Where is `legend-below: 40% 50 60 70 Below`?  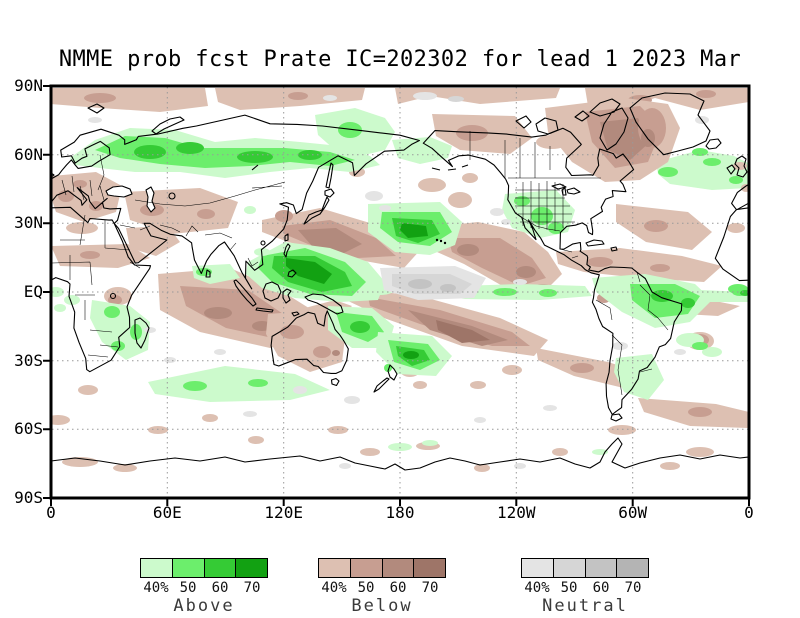 legend-below: 40% 50 60 70 Below is located at coordinates (382, 587).